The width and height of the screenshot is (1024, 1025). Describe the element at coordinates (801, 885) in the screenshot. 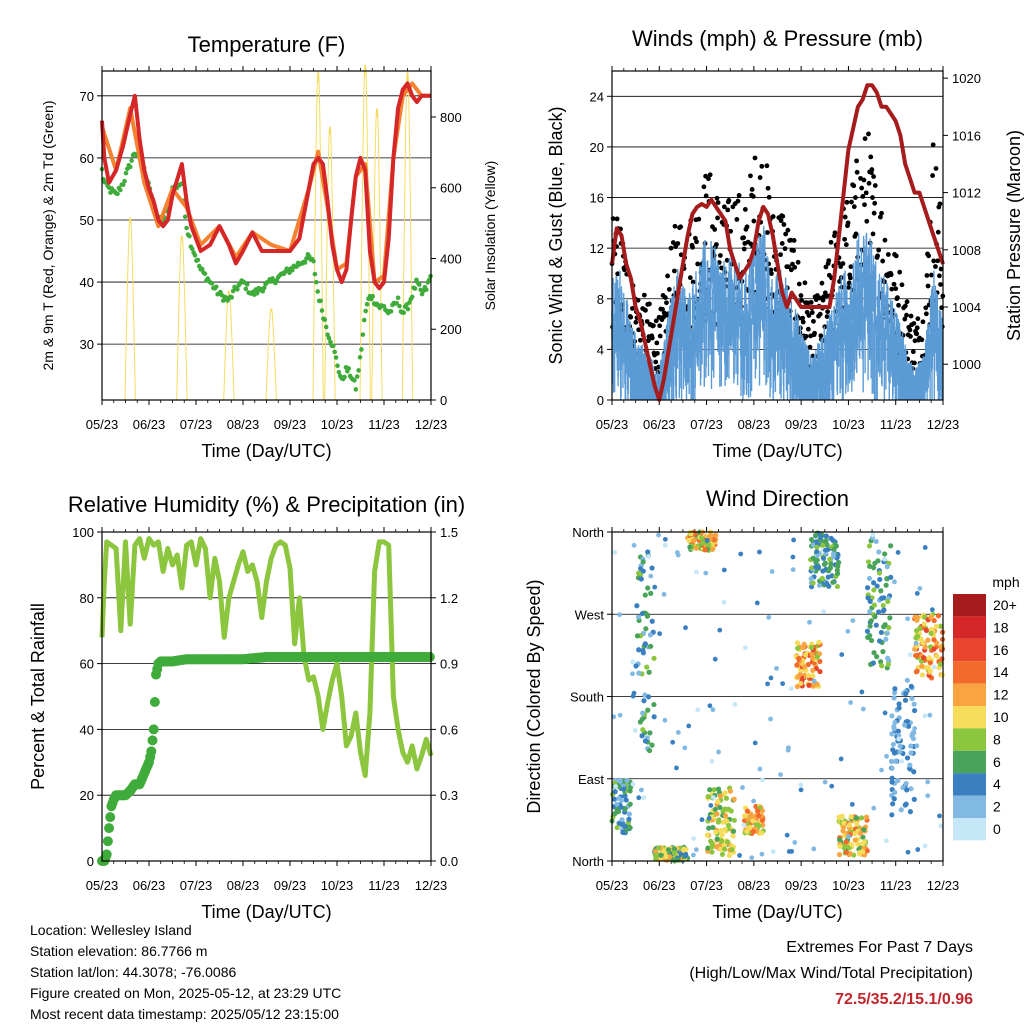

I see `x-tick-label: 09/23` at that location.